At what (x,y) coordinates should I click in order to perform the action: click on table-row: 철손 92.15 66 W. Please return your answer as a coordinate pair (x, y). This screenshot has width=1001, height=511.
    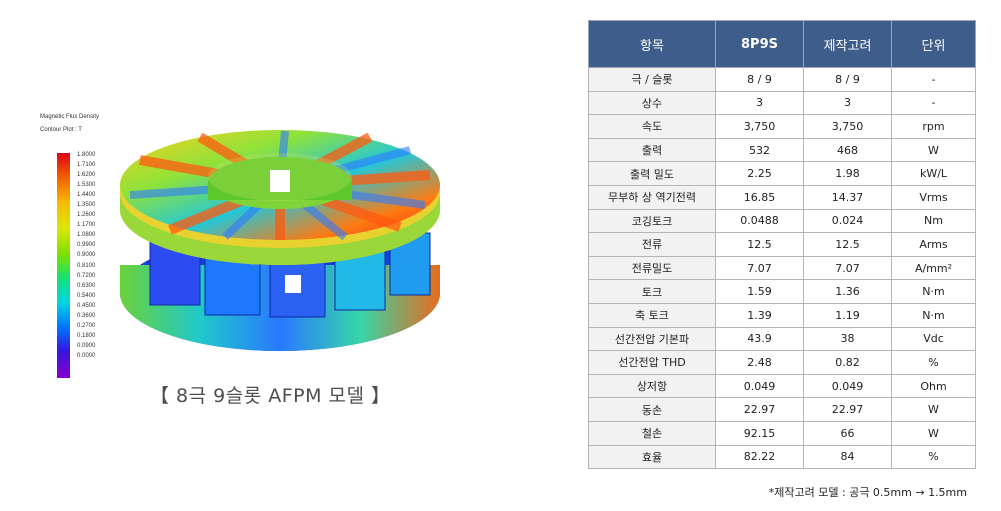
    Looking at the image, I should click on (782, 433).